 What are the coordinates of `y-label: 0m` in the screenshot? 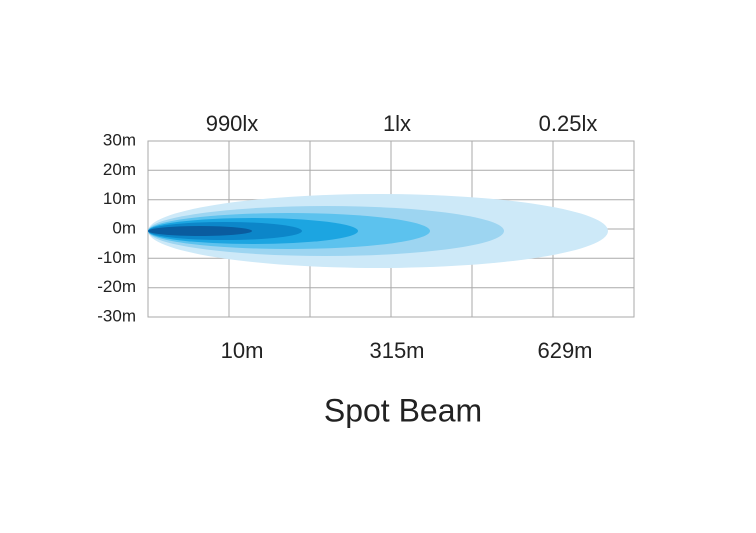 It's located at (124, 227).